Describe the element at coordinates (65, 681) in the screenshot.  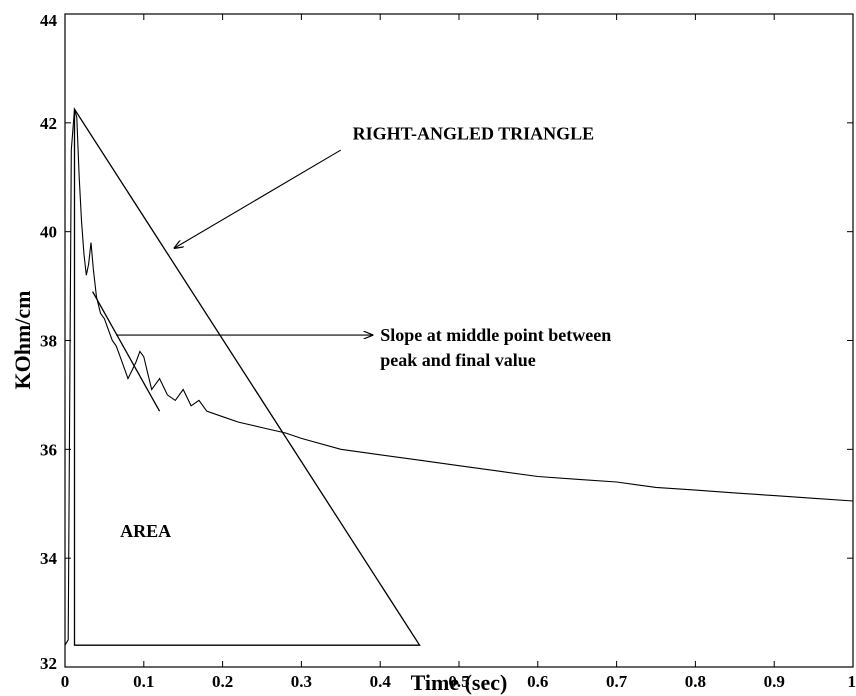
I see `x-tick-label: 0` at that location.